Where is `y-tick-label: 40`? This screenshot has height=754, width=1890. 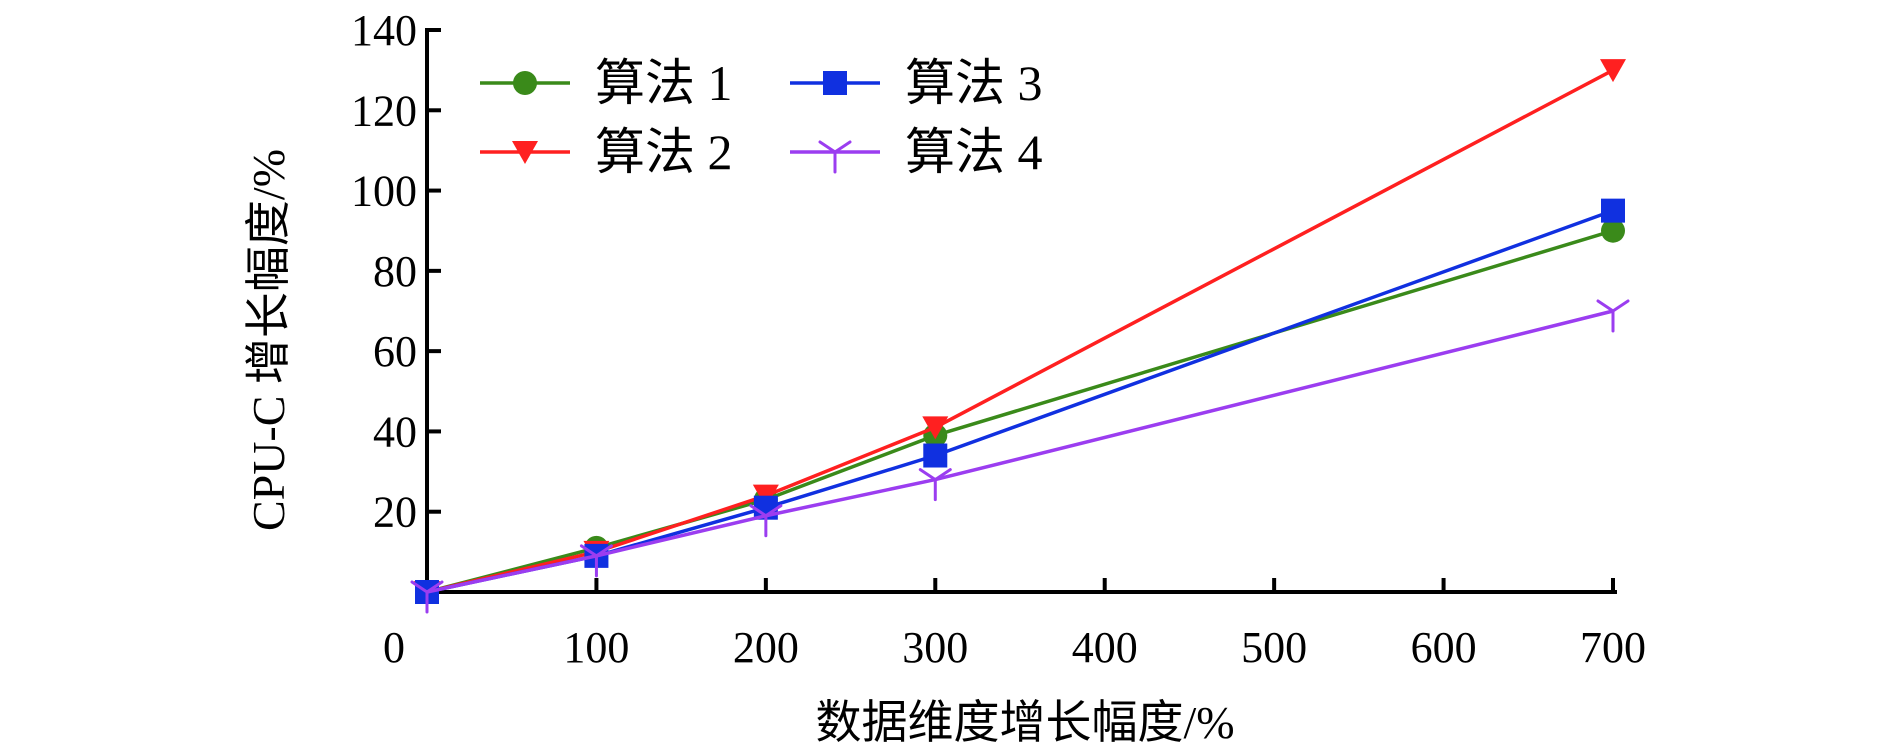 y-tick-label: 40 is located at coordinates (395, 431).